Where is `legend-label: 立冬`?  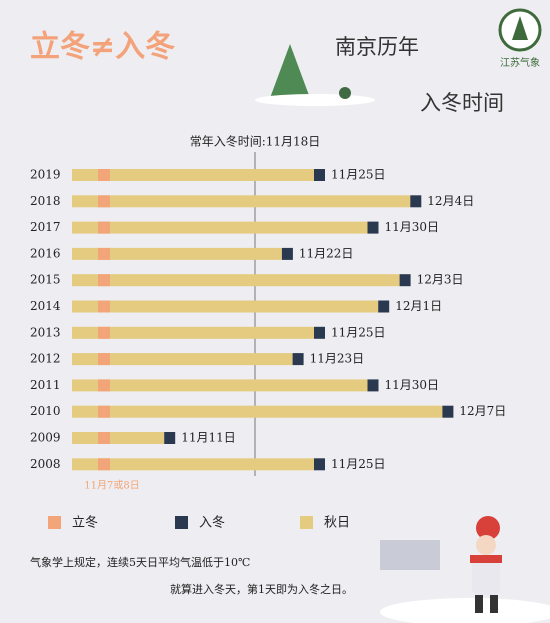 legend-label: 立冬 is located at coordinates (85, 523).